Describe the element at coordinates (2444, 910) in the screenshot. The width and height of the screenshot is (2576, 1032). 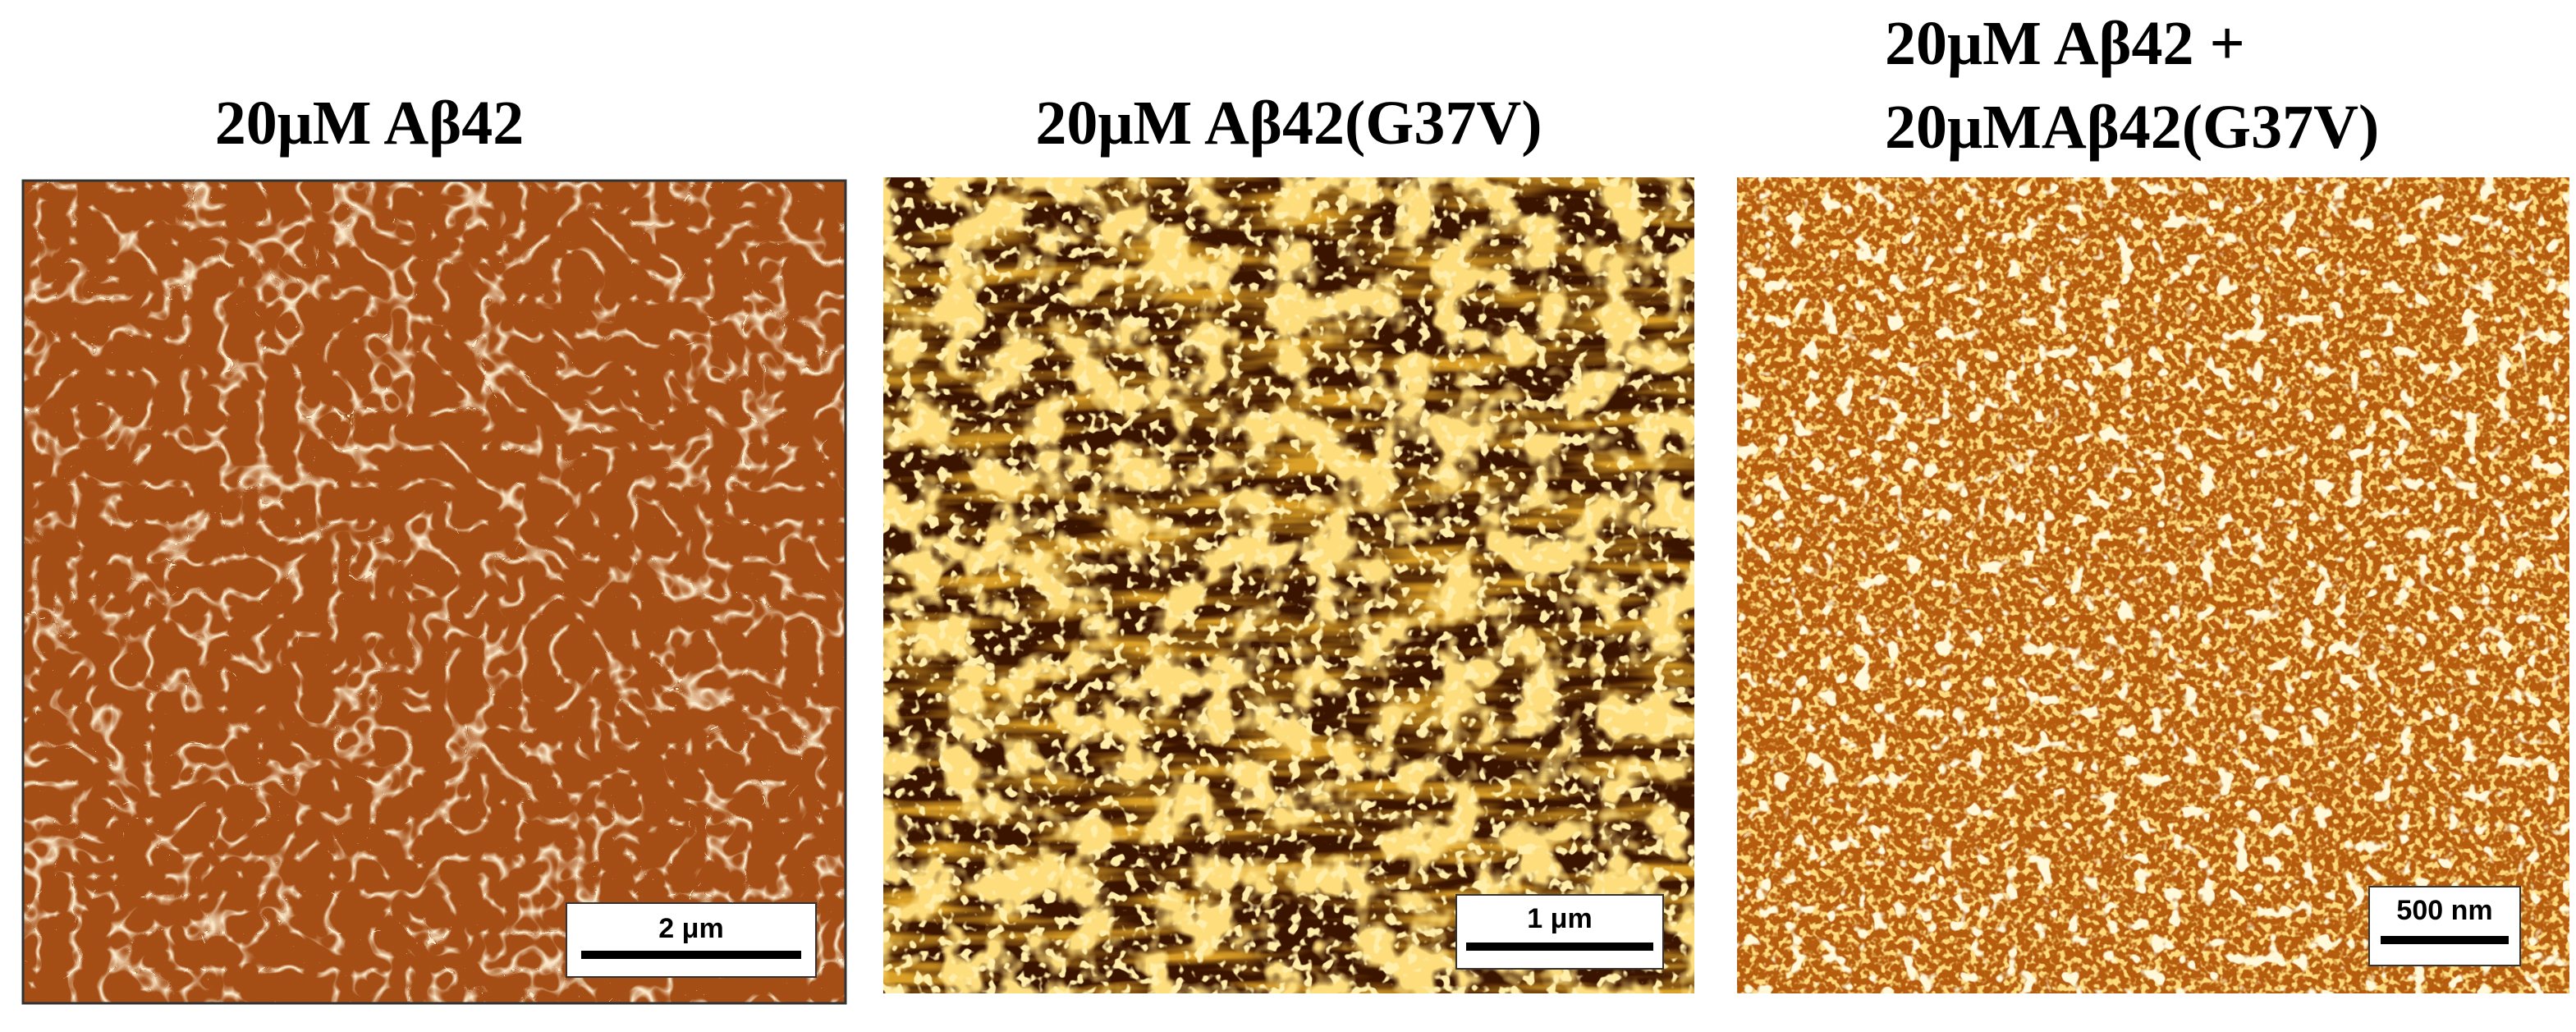
I see `scale-bar-label: 500 nm` at that location.